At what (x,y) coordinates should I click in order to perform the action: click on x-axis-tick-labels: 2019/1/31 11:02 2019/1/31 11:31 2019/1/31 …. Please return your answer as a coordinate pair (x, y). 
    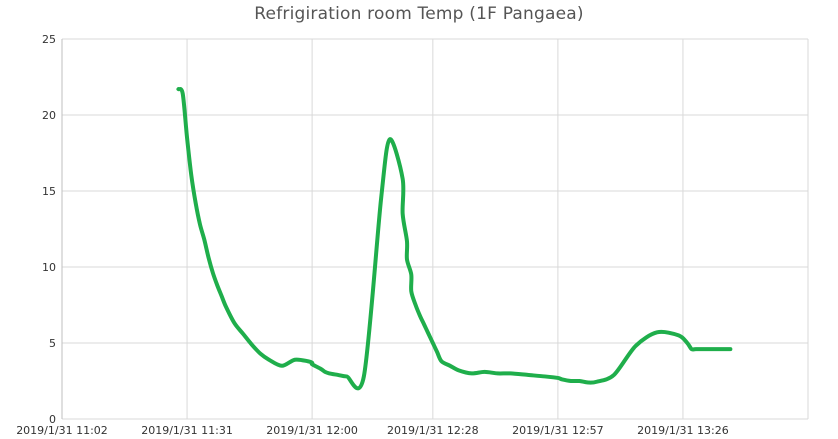
    Looking at the image, I should click on (372, 430).